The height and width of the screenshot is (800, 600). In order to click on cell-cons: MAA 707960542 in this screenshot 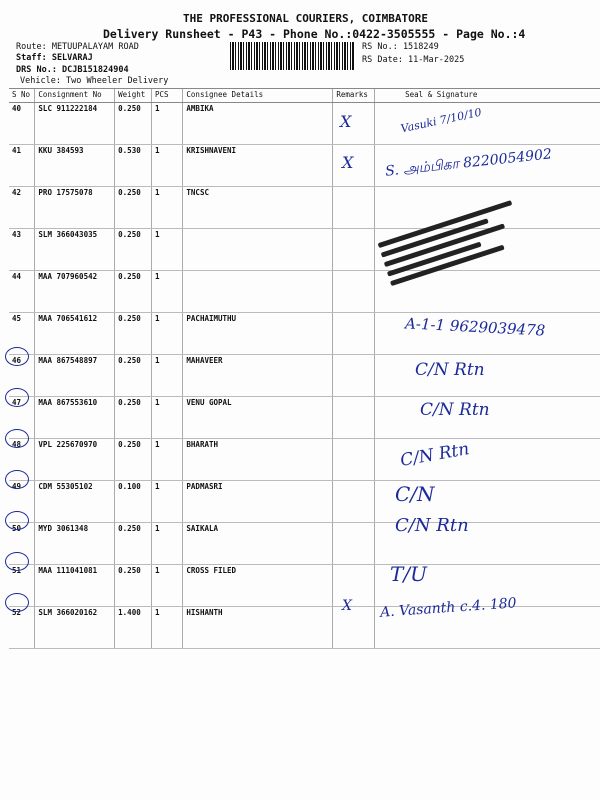, I will do `click(74, 291)`.